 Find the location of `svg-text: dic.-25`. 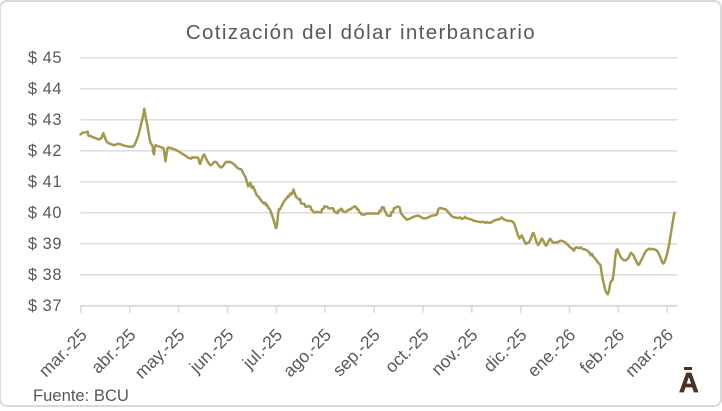

svg-text: dic.-25 is located at coordinates (504, 350).